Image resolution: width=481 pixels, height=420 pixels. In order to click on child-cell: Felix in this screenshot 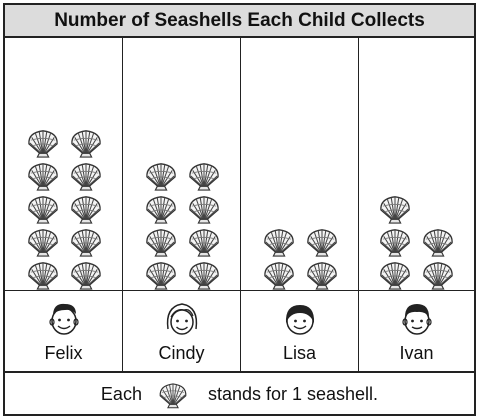, I will do `click(63, 330)`.